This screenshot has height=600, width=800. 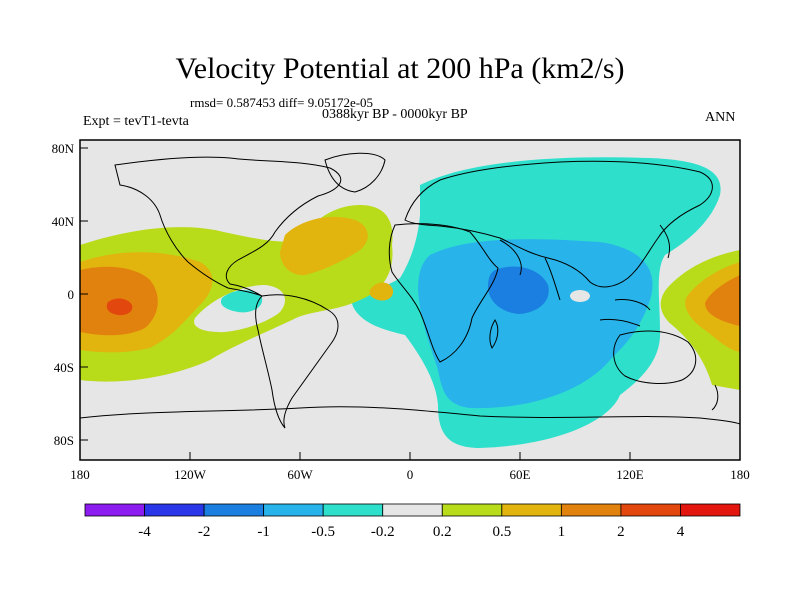 What do you see at coordinates (630, 474) in the screenshot?
I see `x-tick-label: 120E` at bounding box center [630, 474].